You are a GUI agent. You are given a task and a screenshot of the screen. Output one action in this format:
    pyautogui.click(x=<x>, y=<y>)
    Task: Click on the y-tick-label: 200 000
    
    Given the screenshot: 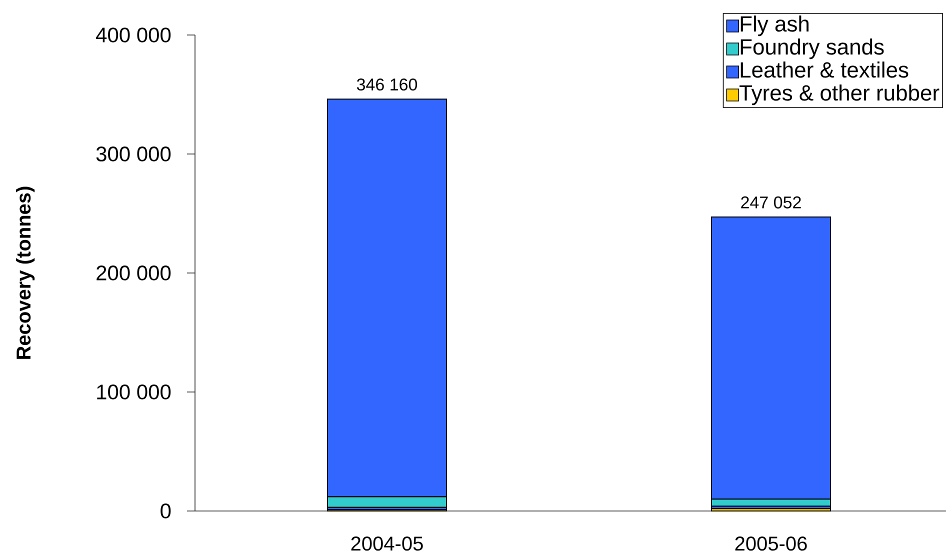 What is the action you would take?
    pyautogui.click(x=133, y=273)
    